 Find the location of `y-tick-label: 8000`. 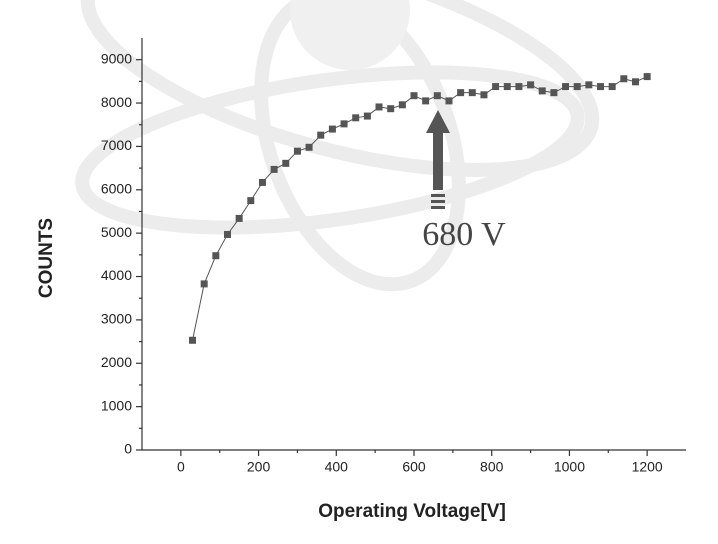

y-tick-label: 8000 is located at coordinates (116, 102).